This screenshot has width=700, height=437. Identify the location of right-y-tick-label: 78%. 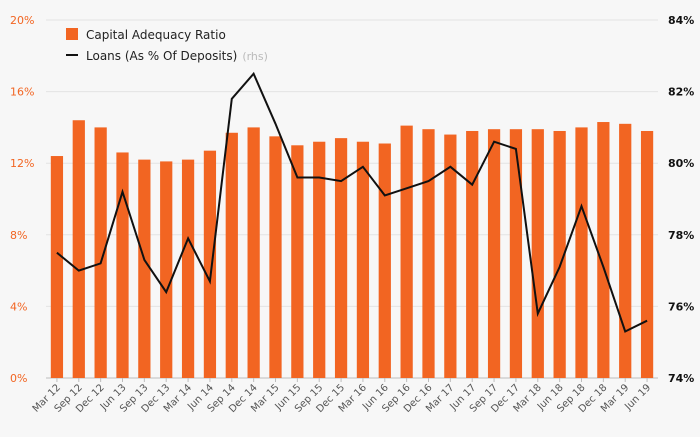
(681, 235).